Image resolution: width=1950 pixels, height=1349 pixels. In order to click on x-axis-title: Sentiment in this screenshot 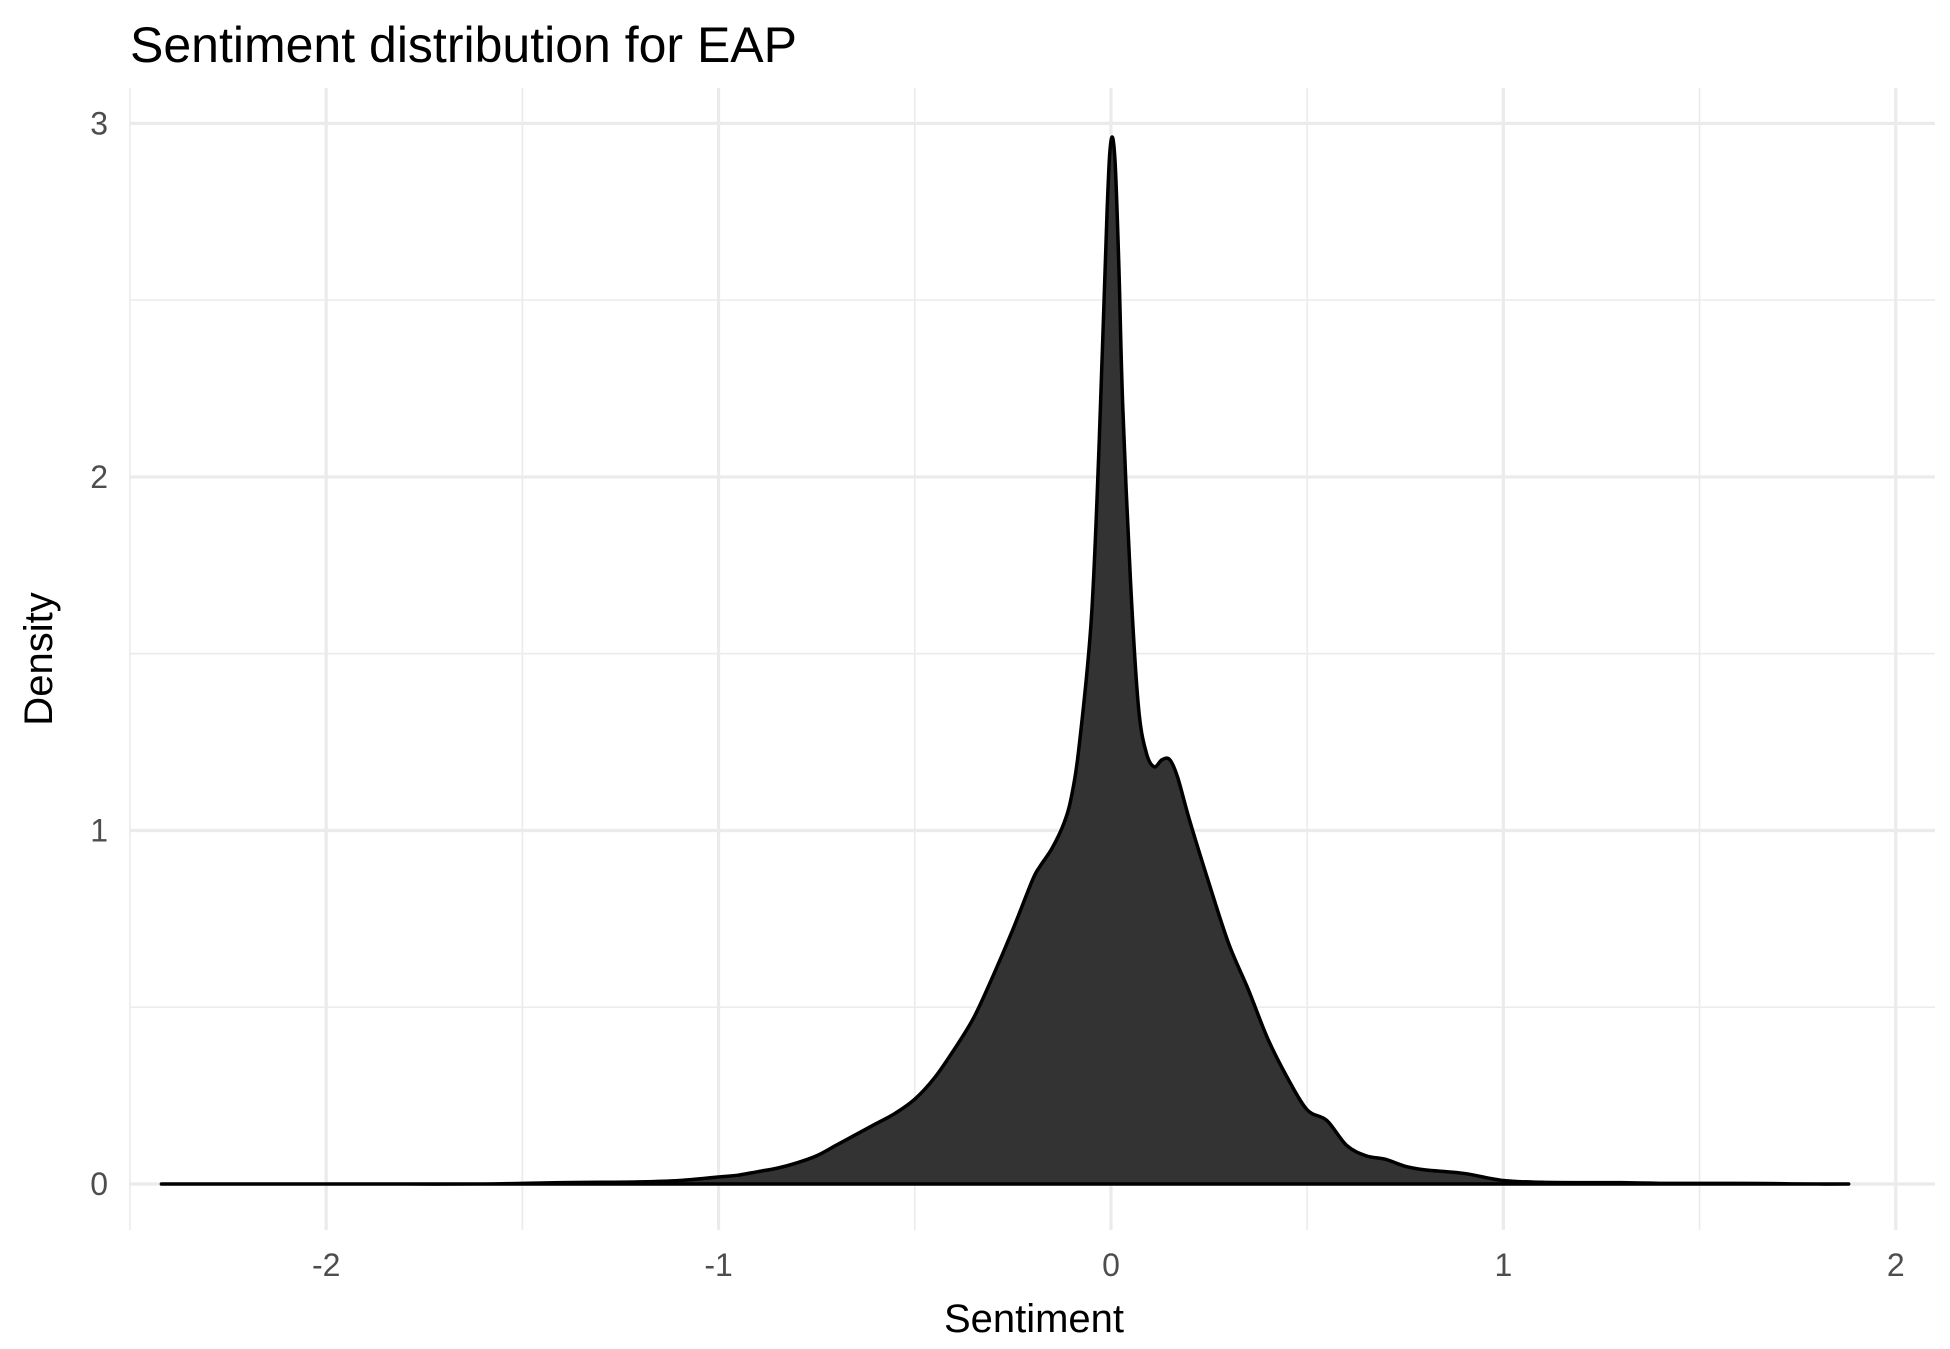, I will do `click(1034, 1319)`.